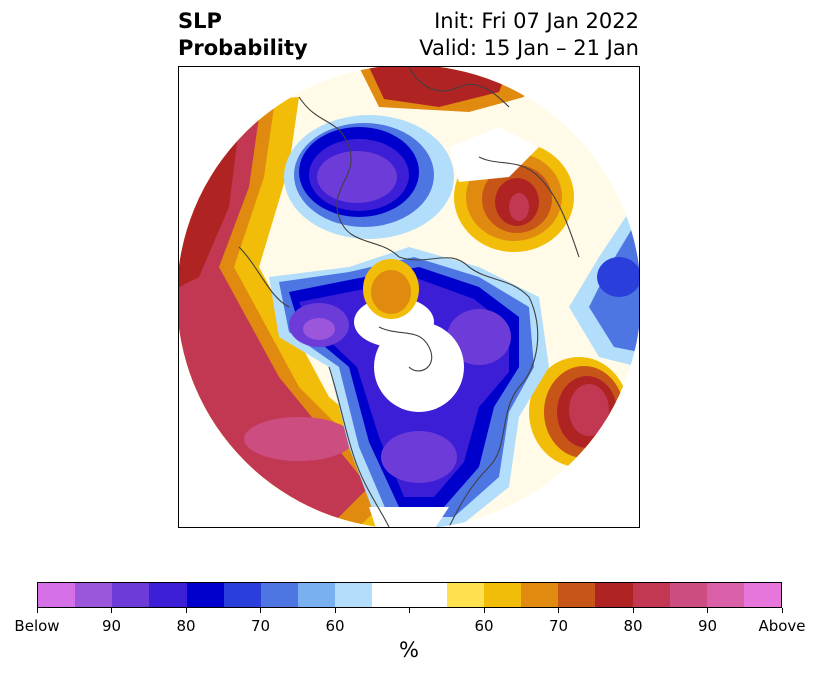  I want to click on colorbar, so click(409, 595).